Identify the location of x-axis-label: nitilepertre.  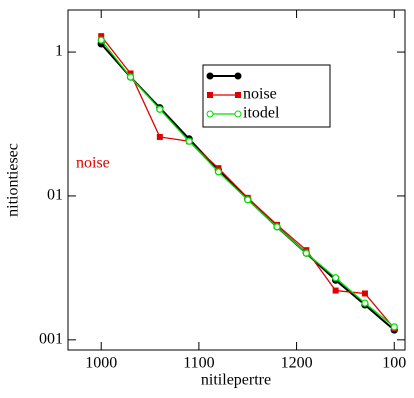
(236, 380).